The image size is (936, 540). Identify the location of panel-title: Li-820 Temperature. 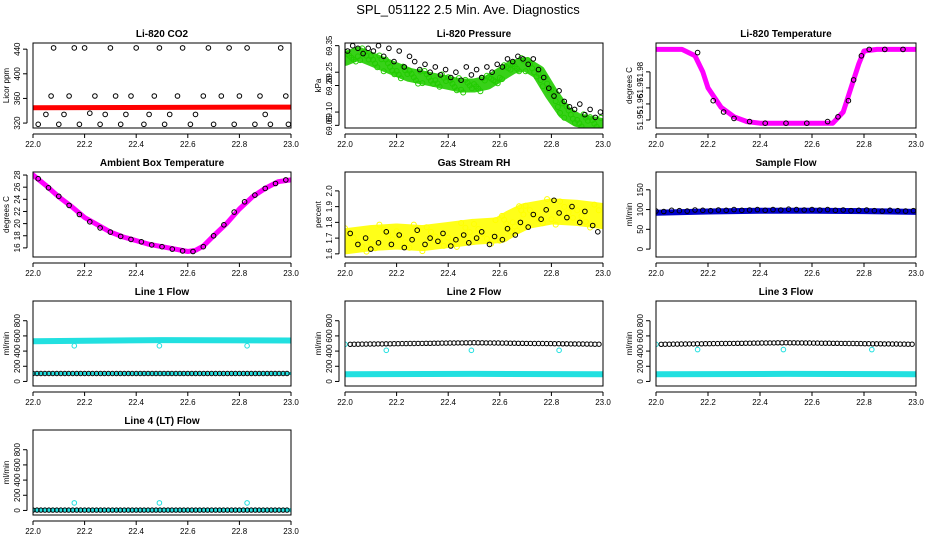
(786, 34).